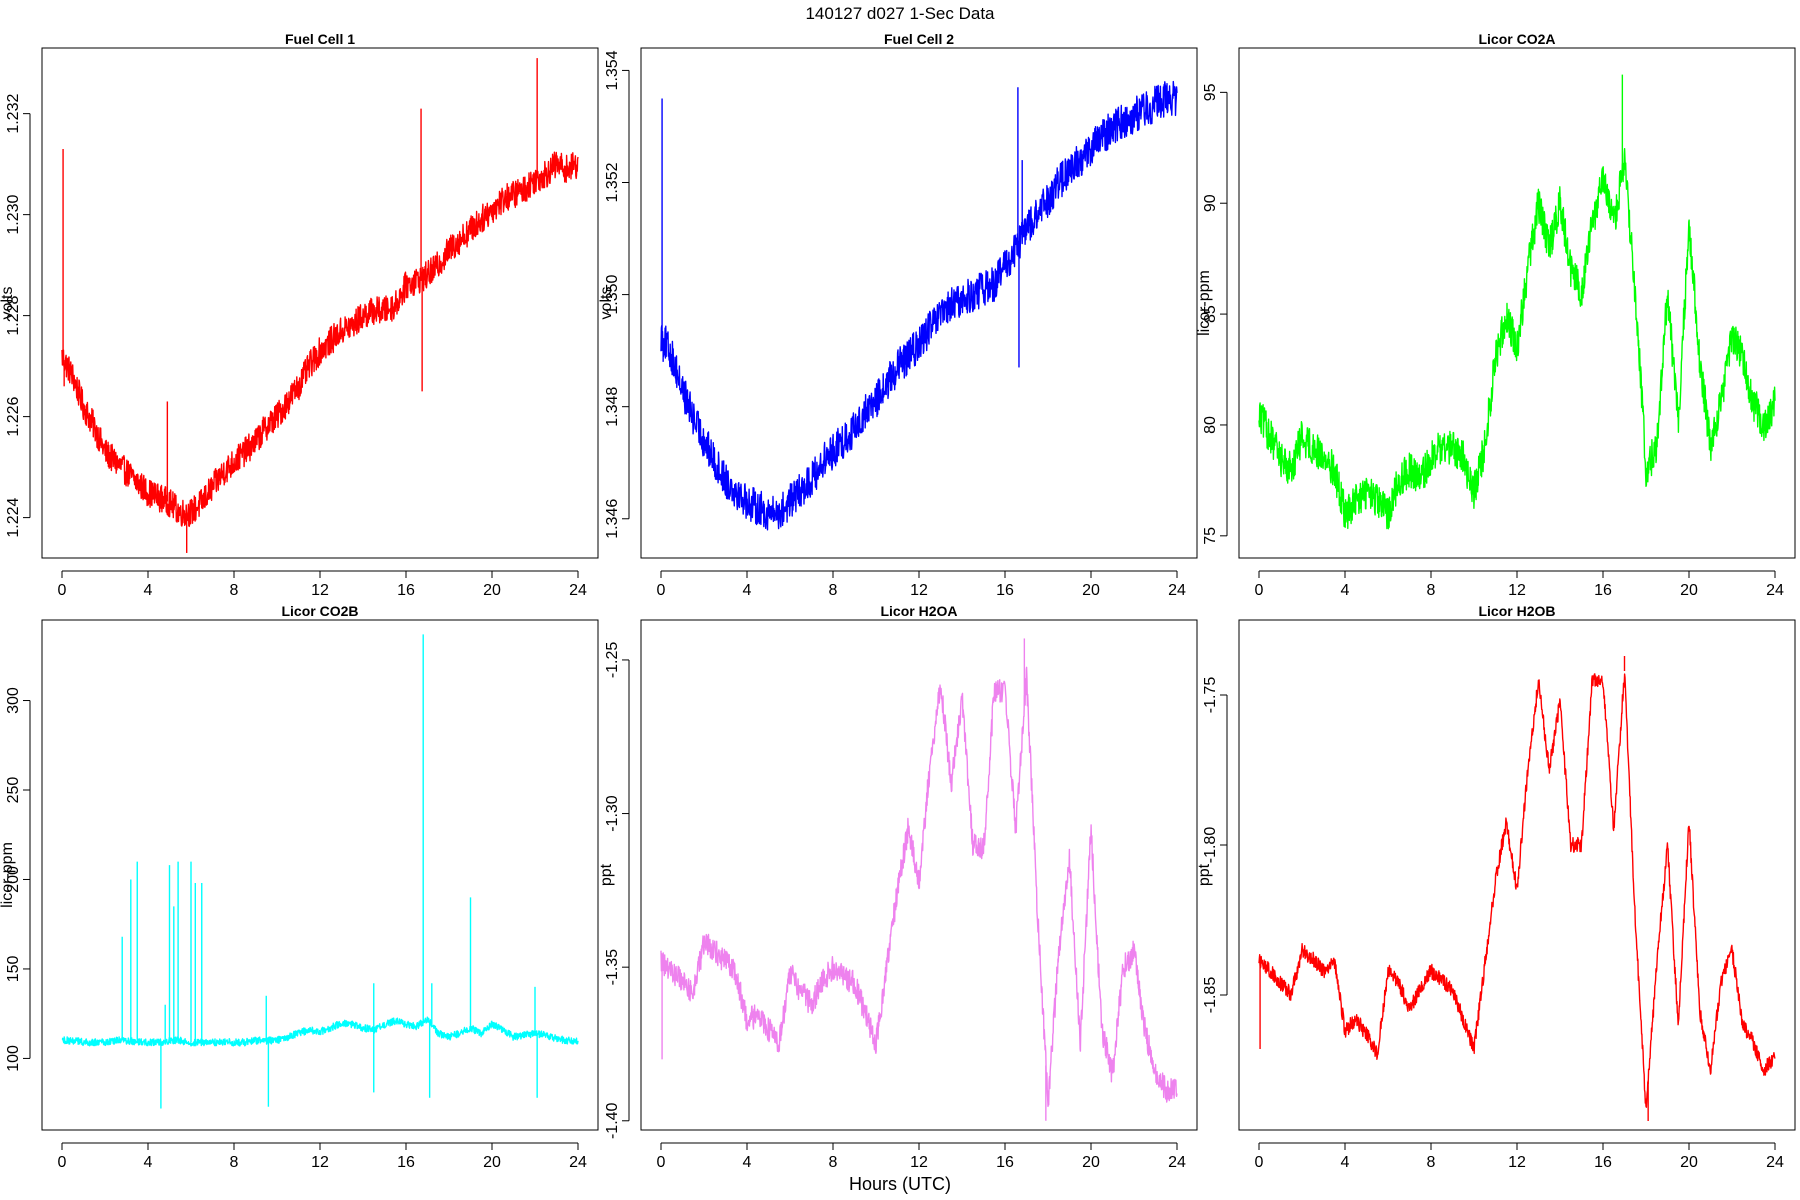  I want to click on y-tick-label: 1.224, so click(13, 517).